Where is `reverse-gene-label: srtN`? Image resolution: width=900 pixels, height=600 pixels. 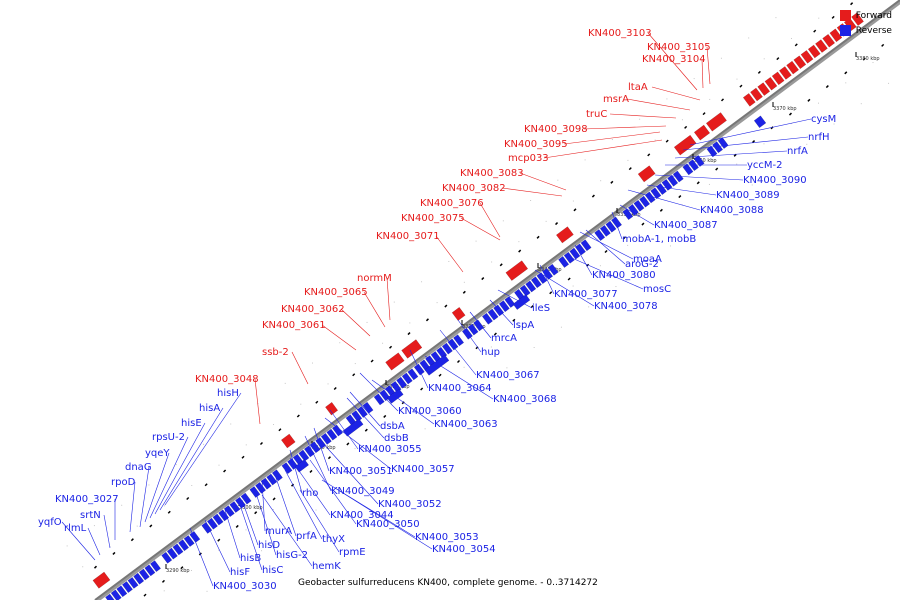
reverse-gene-label: srtN is located at coordinates (90, 515).